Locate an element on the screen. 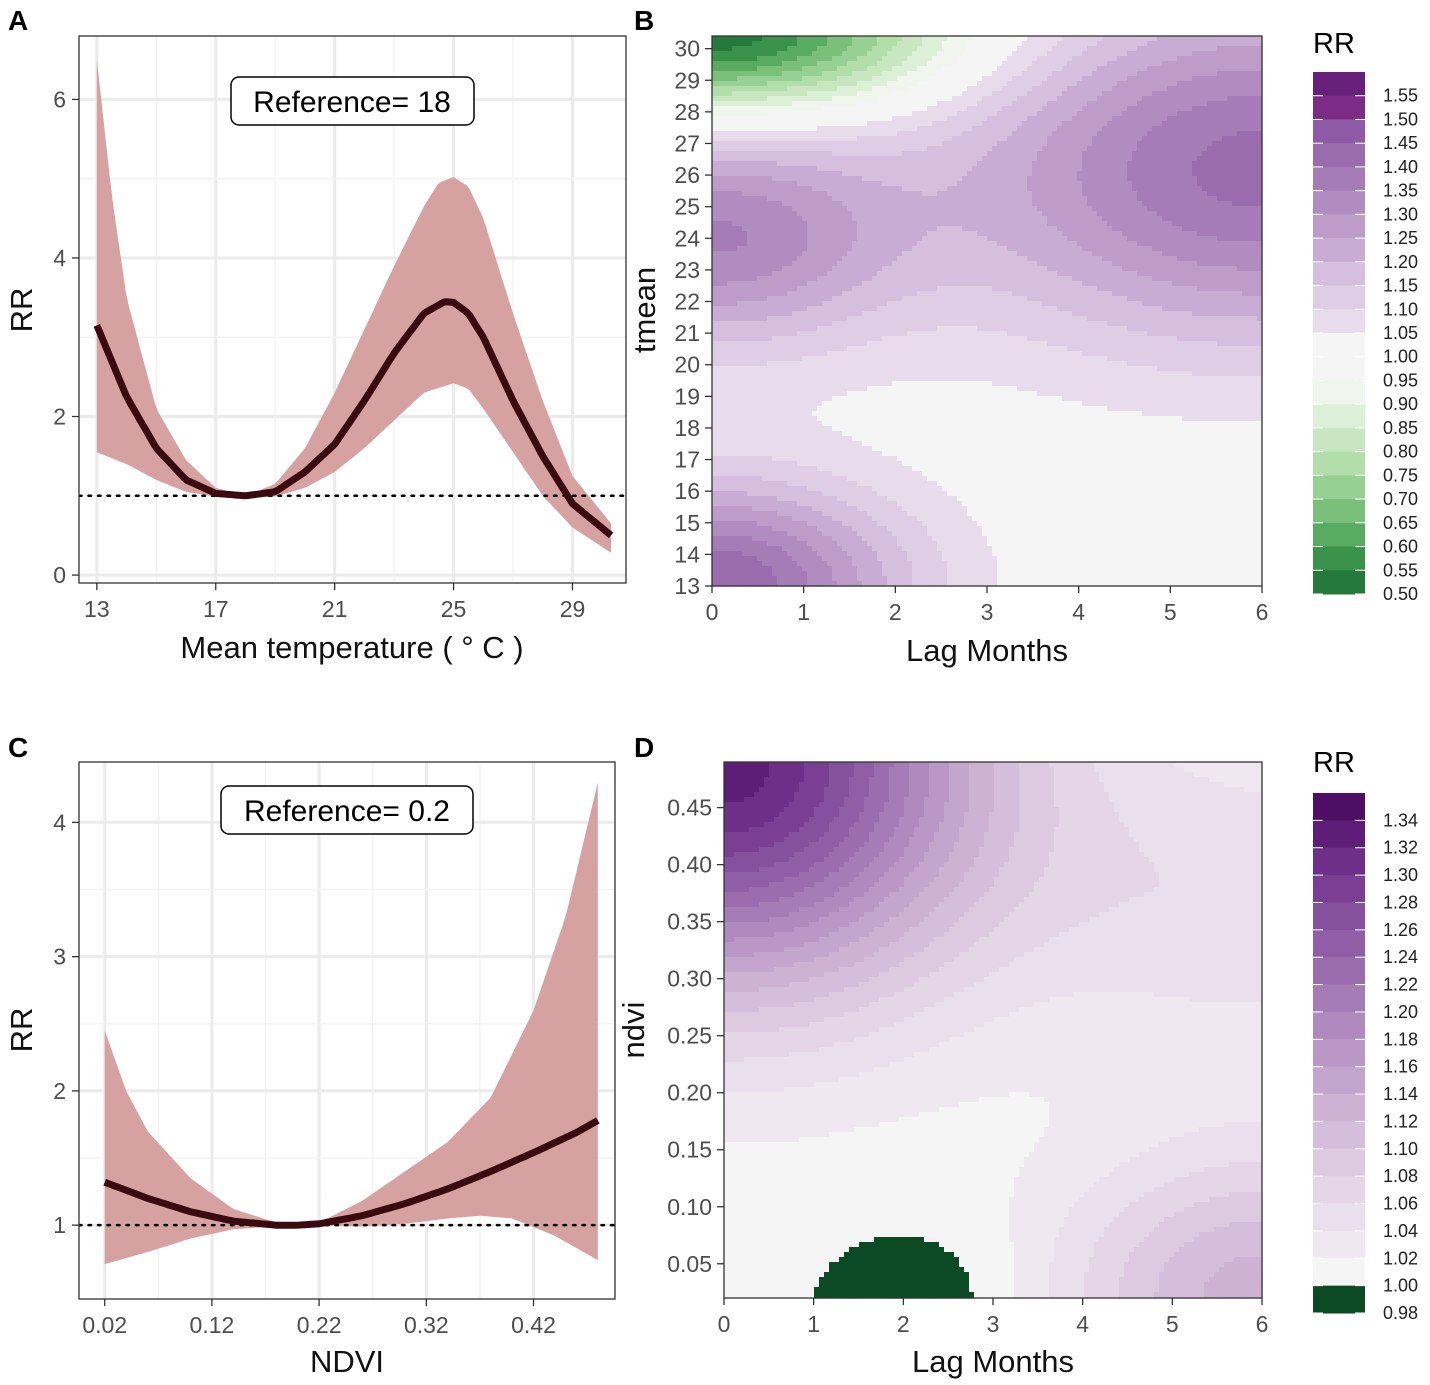 The image size is (1430, 1385). a-y-tick-label: 6 is located at coordinates (59, 99).